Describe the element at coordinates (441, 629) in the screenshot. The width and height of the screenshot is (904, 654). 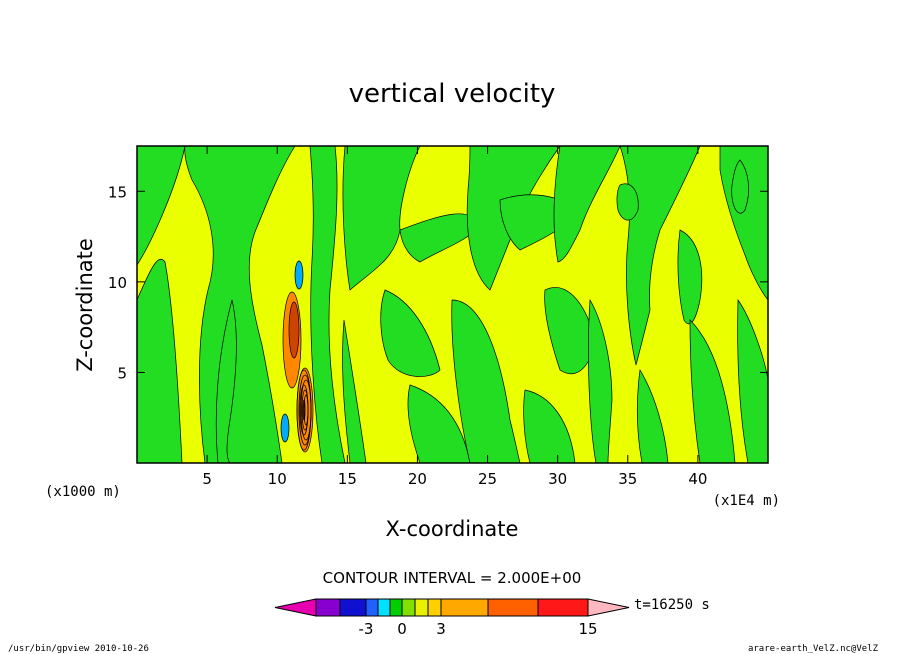
I see `colorbar-tick-label: 3` at that location.